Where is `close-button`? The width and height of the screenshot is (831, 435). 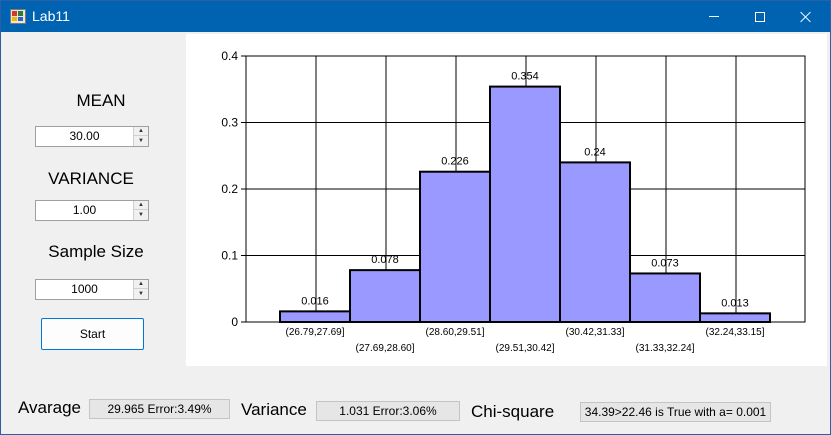 close-button is located at coordinates (806, 16).